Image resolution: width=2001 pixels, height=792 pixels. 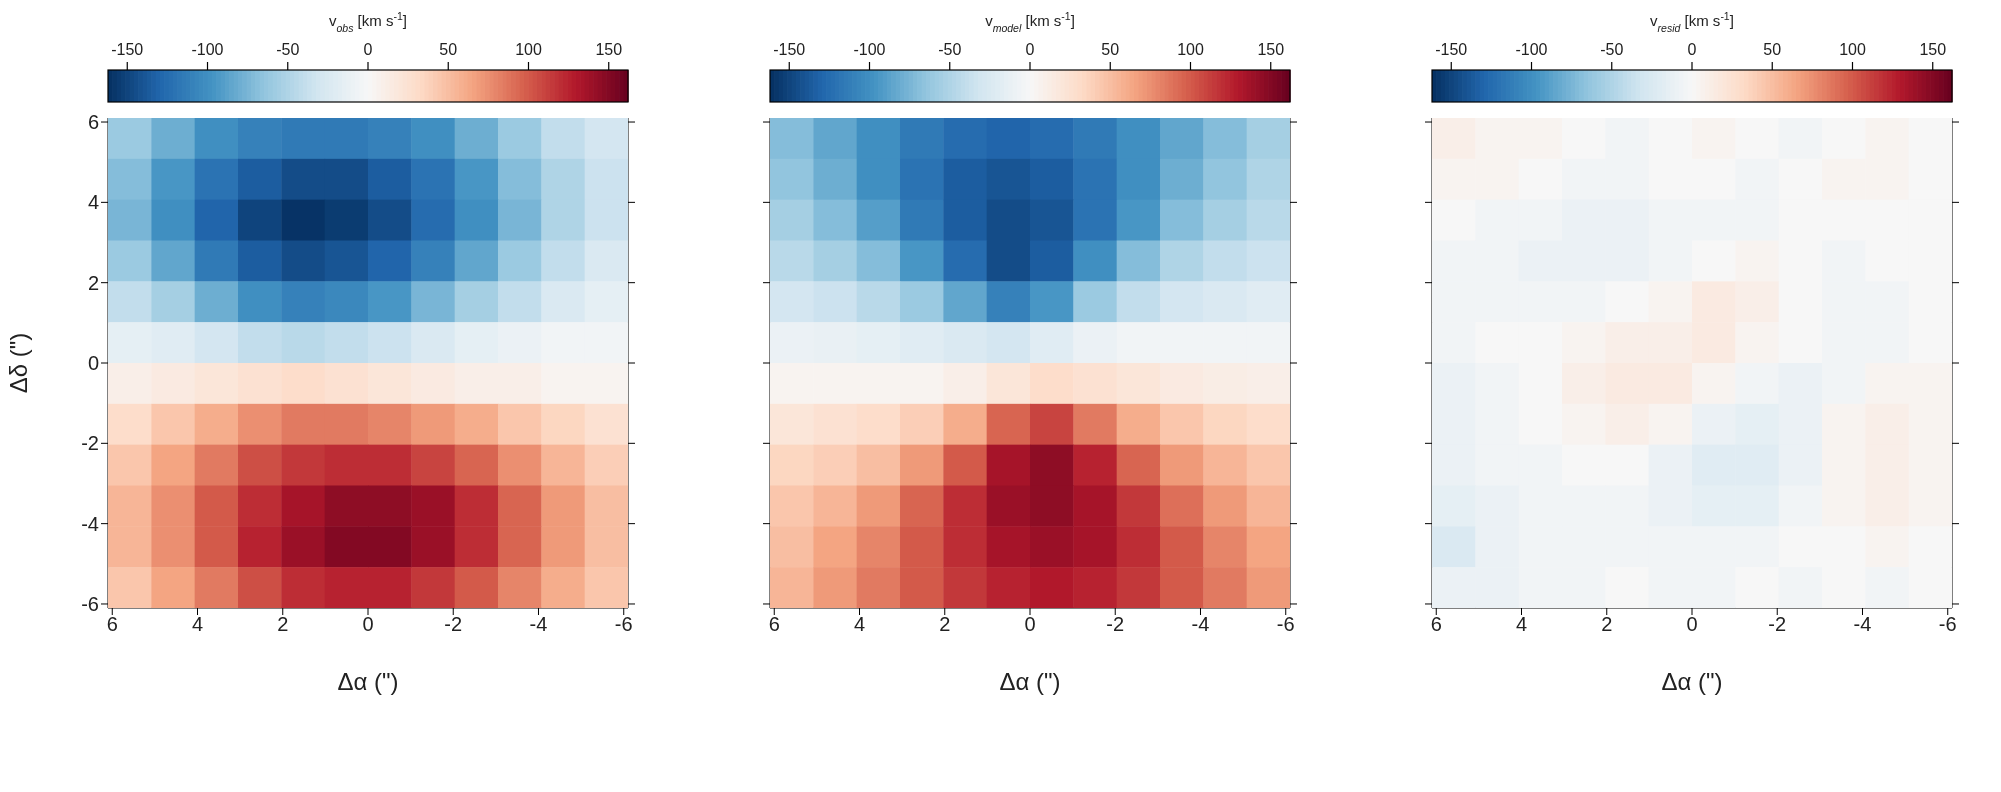 What do you see at coordinates (368, 22) in the screenshot?
I see `color-bar-title: v$_{obs}$ [km s$^{-1}$]` at bounding box center [368, 22].